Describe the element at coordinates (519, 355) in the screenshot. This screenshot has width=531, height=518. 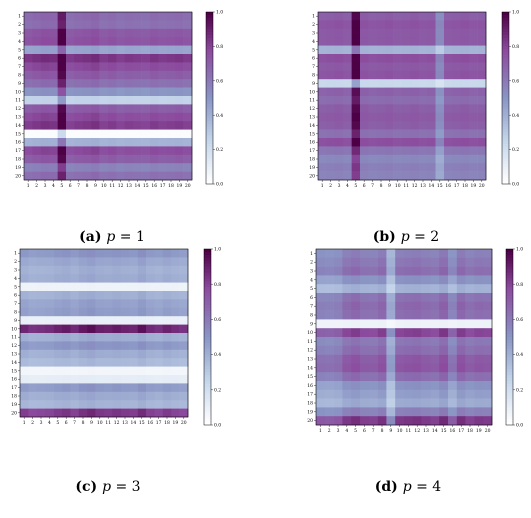
I see `colorbar-tick-label: 0.4` at that location.